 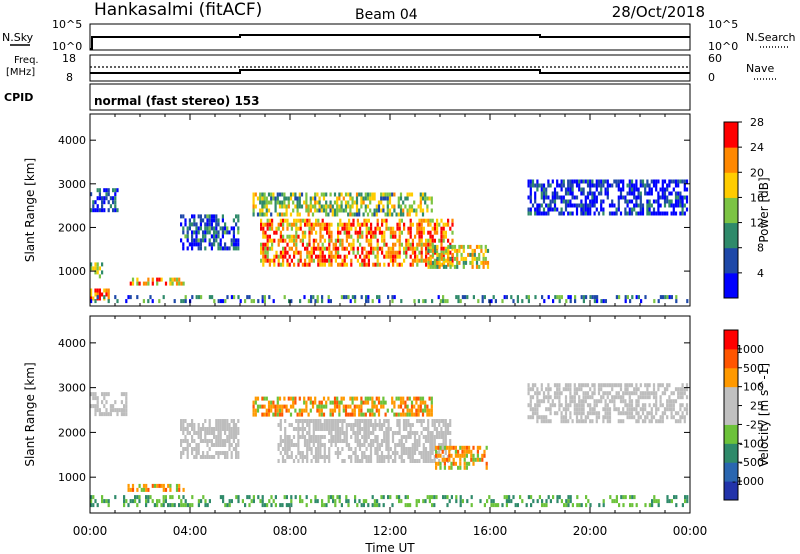 What do you see at coordinates (750, 349) in the screenshot?
I see `colorbar-tick-label: 1000` at bounding box center [750, 349].